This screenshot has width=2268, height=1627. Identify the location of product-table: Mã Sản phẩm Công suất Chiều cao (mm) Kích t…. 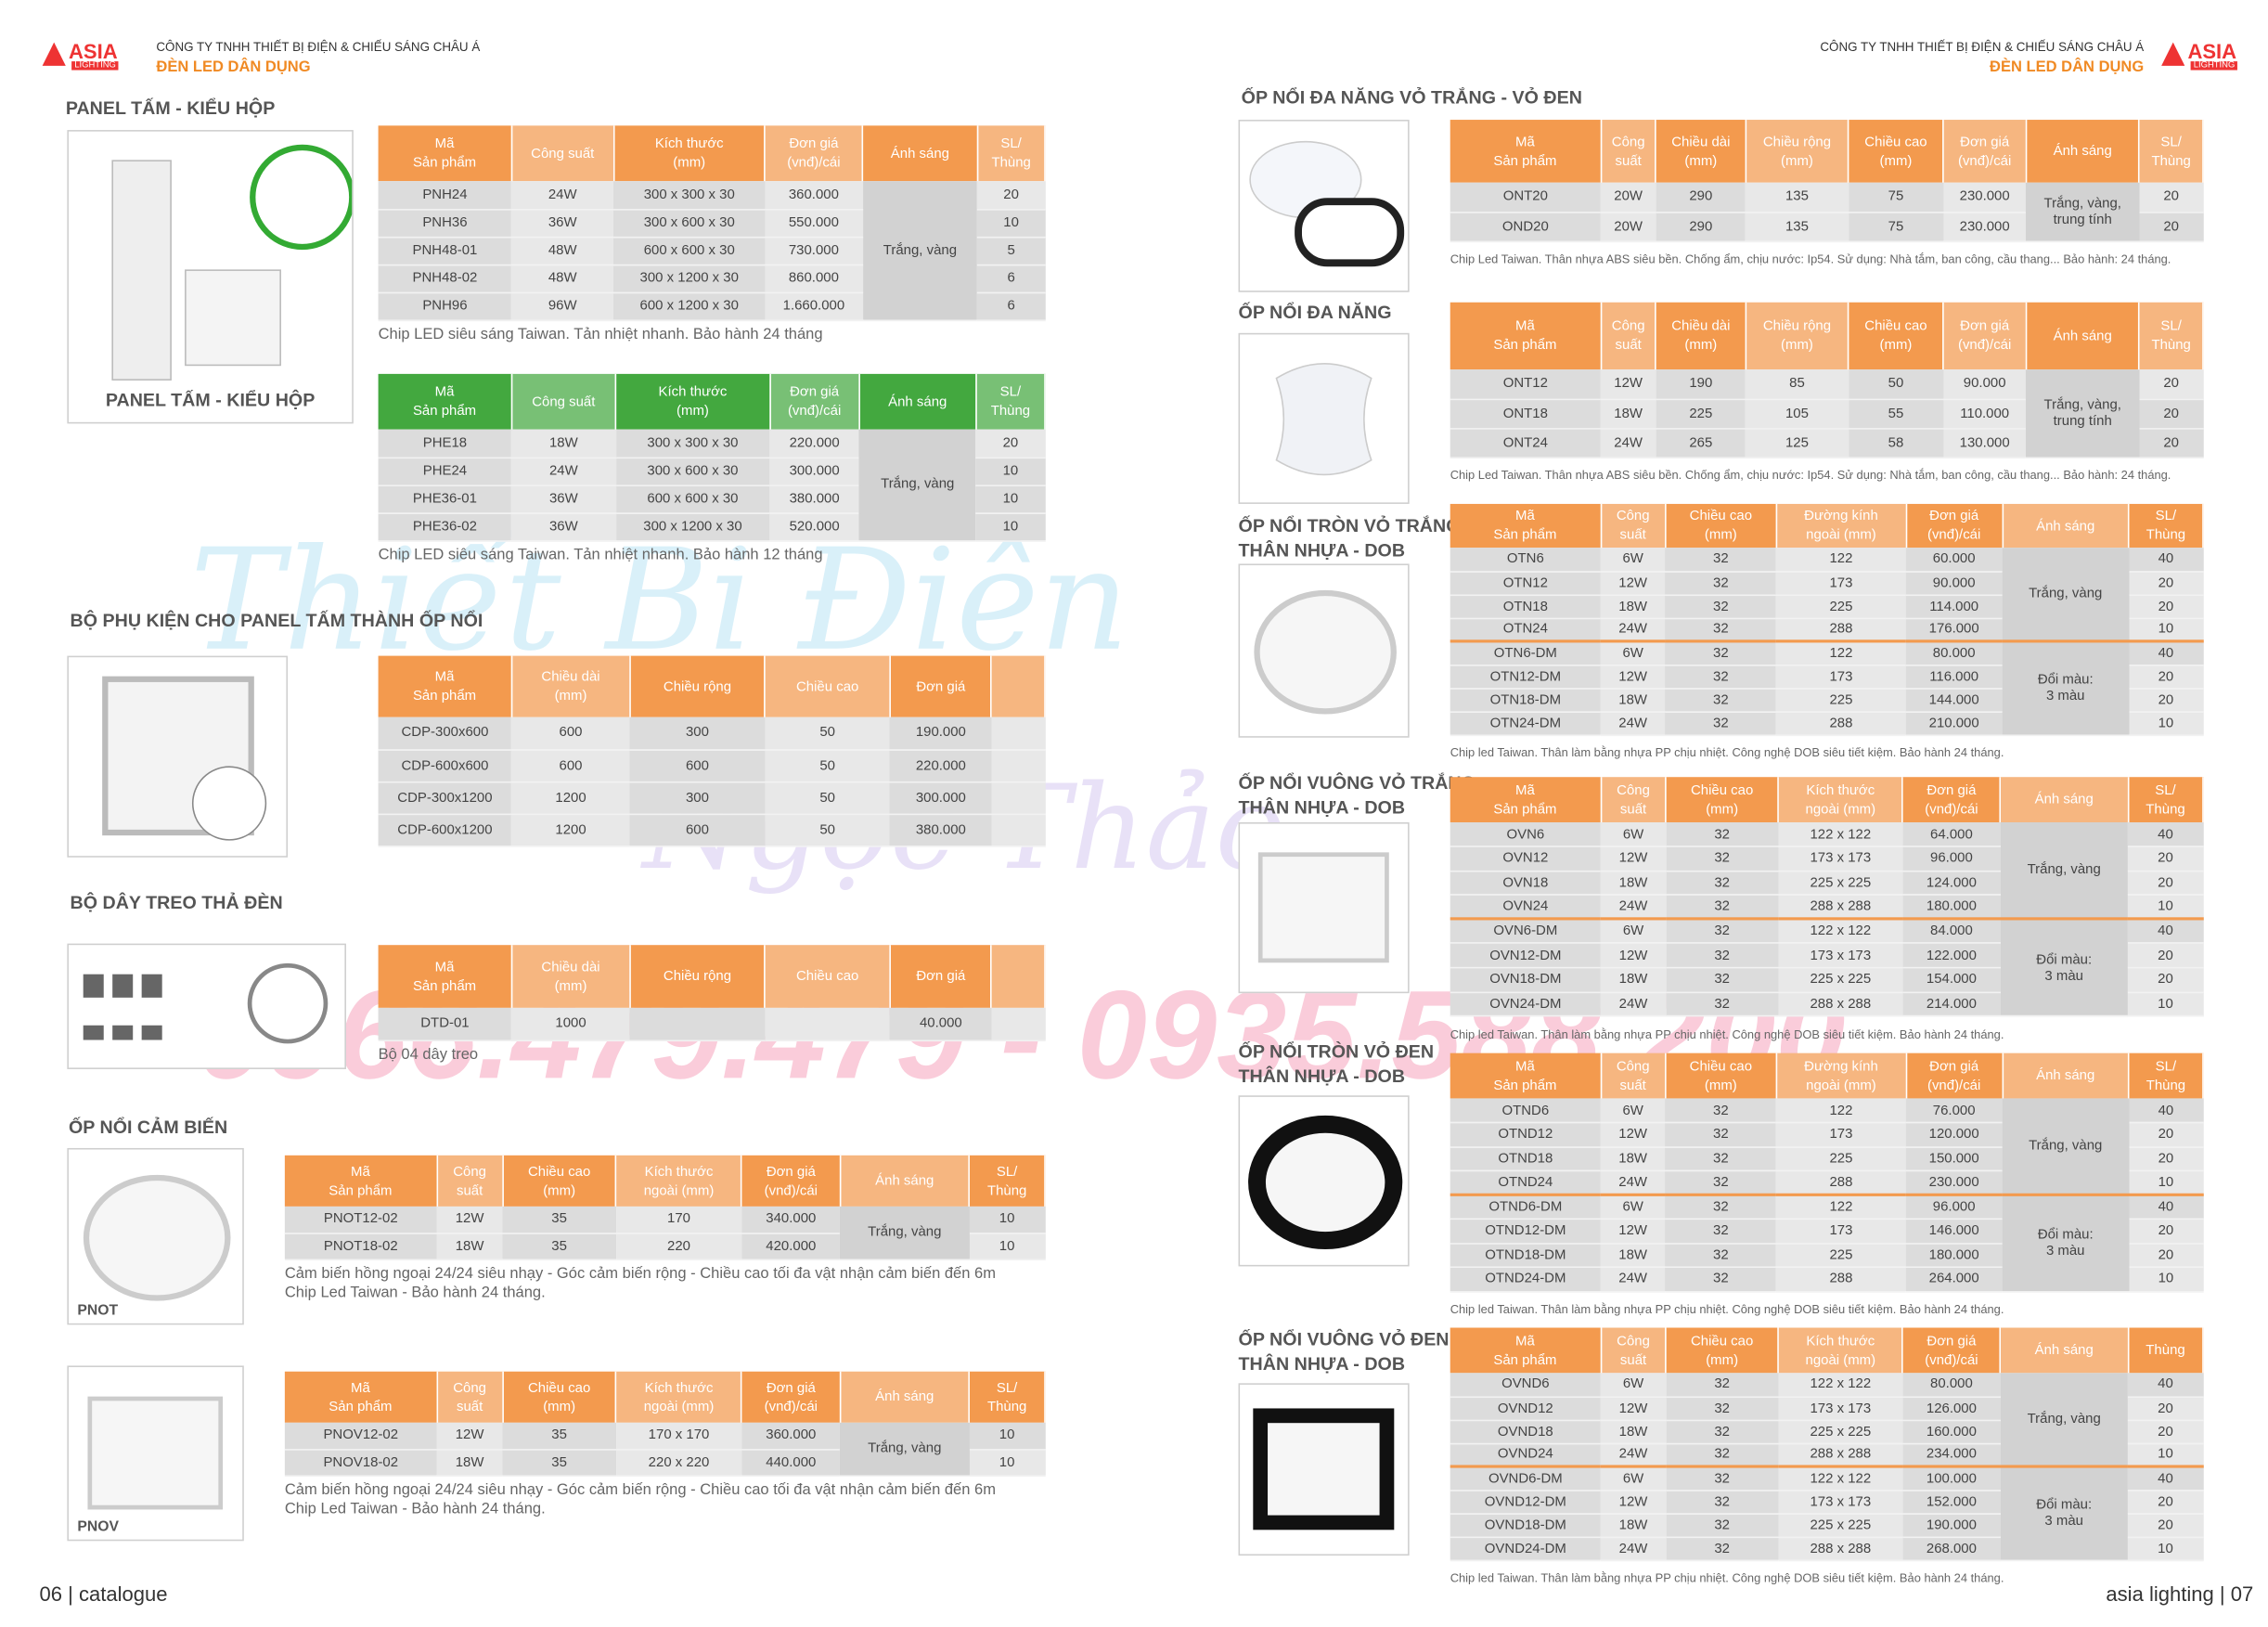
(665, 1424).